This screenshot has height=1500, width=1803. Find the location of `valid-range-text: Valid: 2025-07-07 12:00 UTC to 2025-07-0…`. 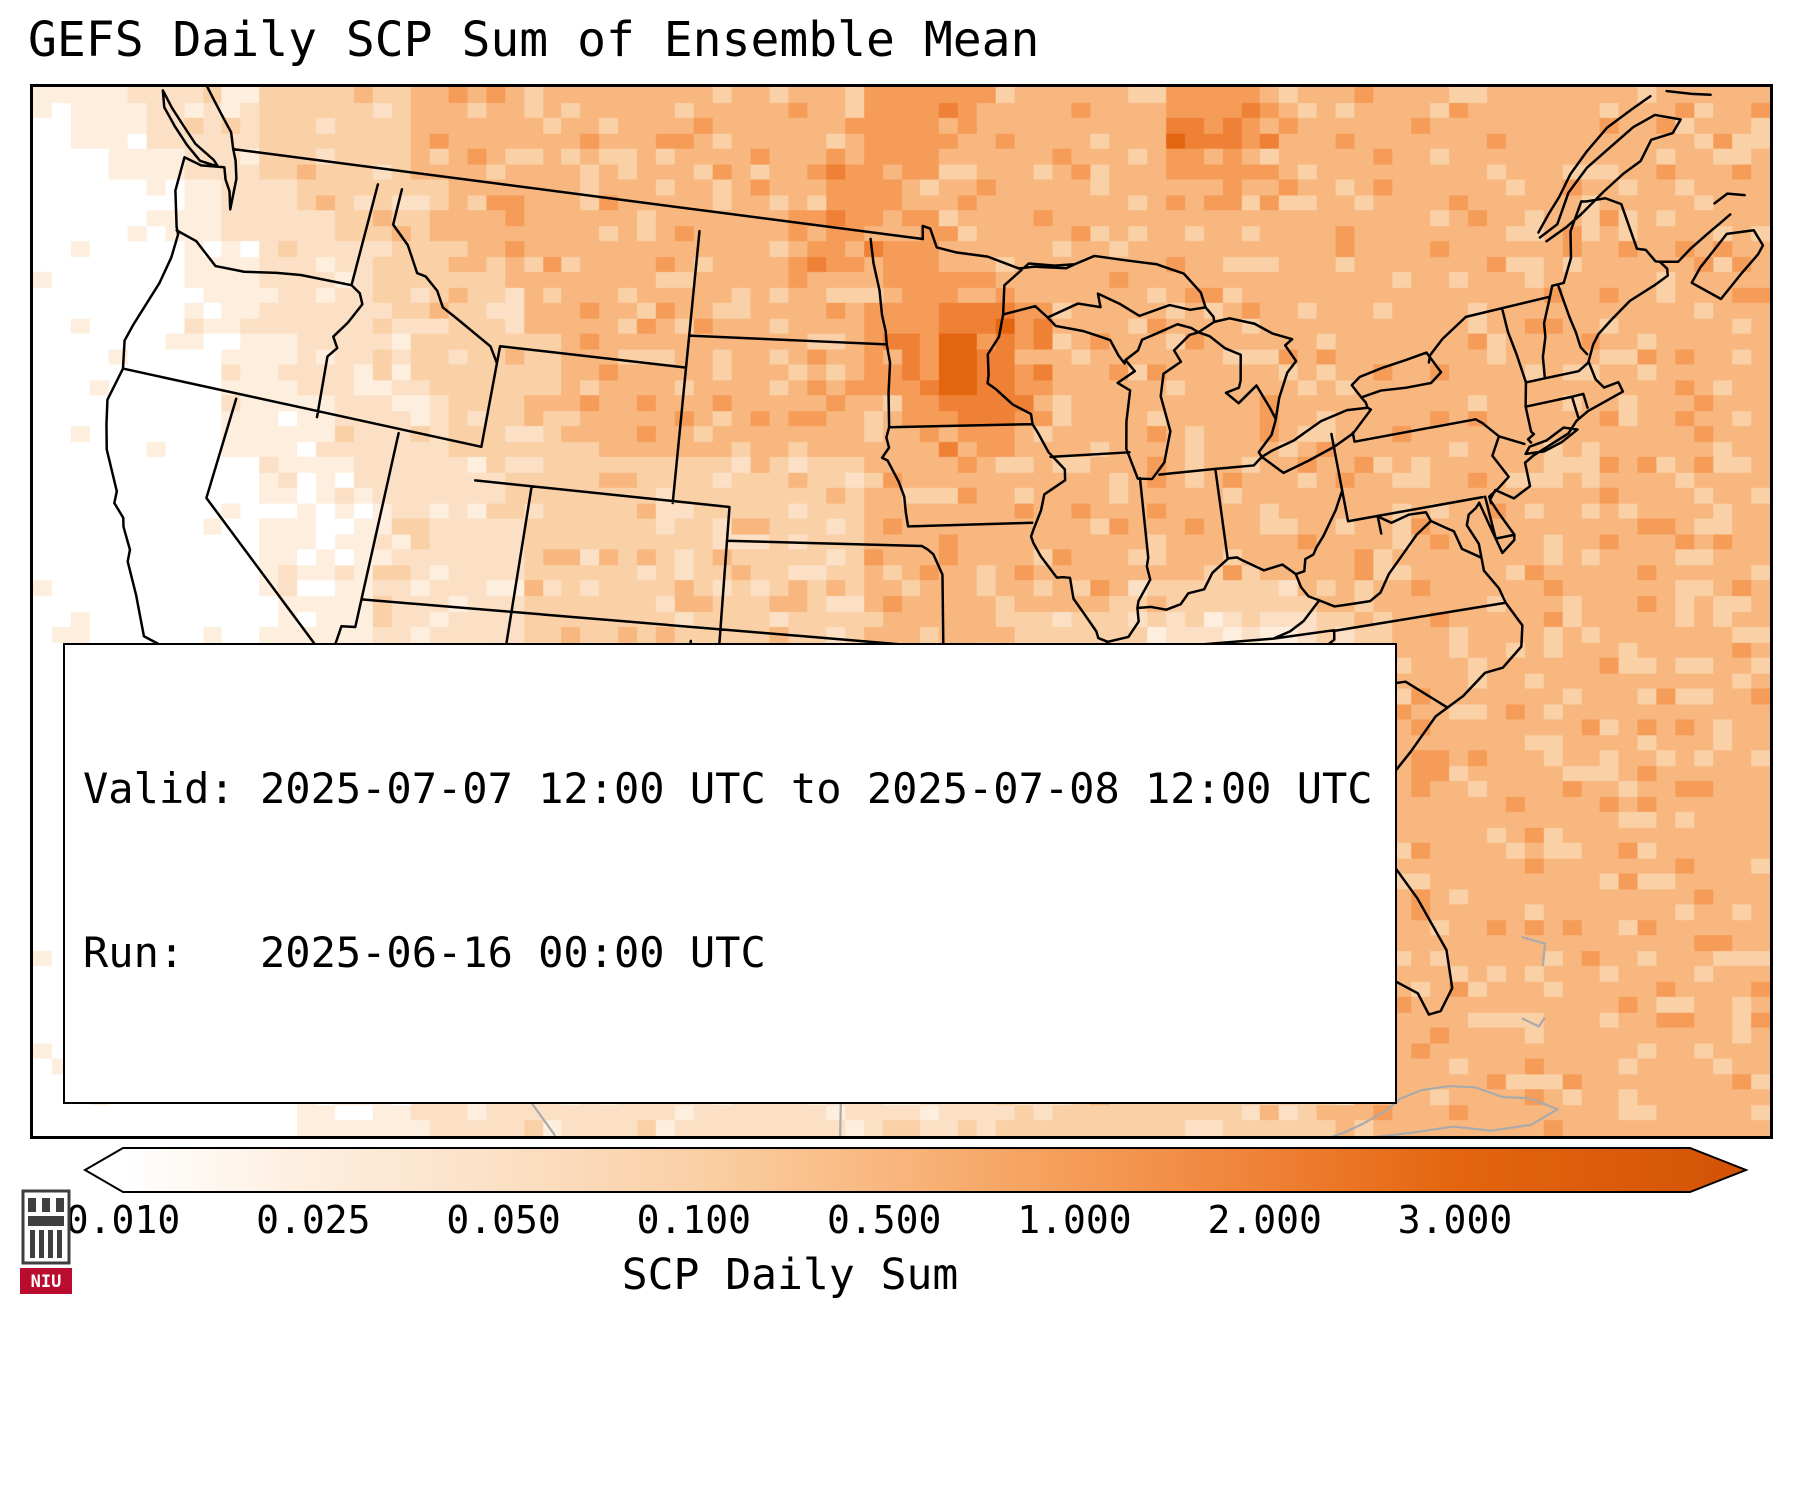

valid-range-text: Valid: 2025-07-07 12:00 UTC to 2025-07-0… is located at coordinates (728, 789).